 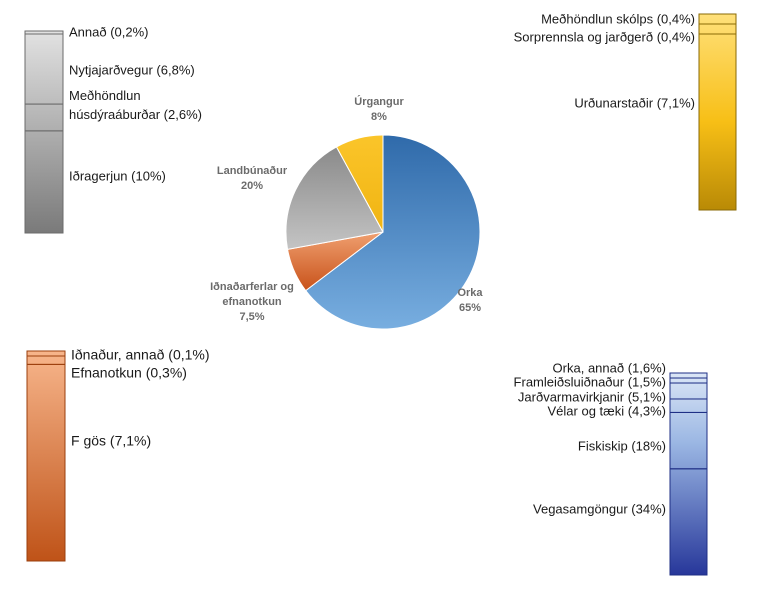 What do you see at coordinates (590, 381) in the screenshot?
I see `bar-label-framleidsluidnadur-1-5: Framleiðsluiðnaður (1,5%)` at bounding box center [590, 381].